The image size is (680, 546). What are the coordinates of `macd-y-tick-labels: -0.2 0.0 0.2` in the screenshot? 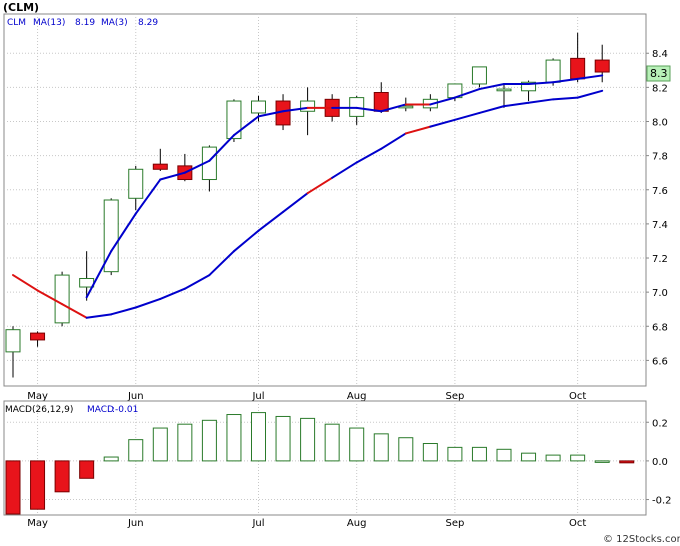 It's located at (662, 462).